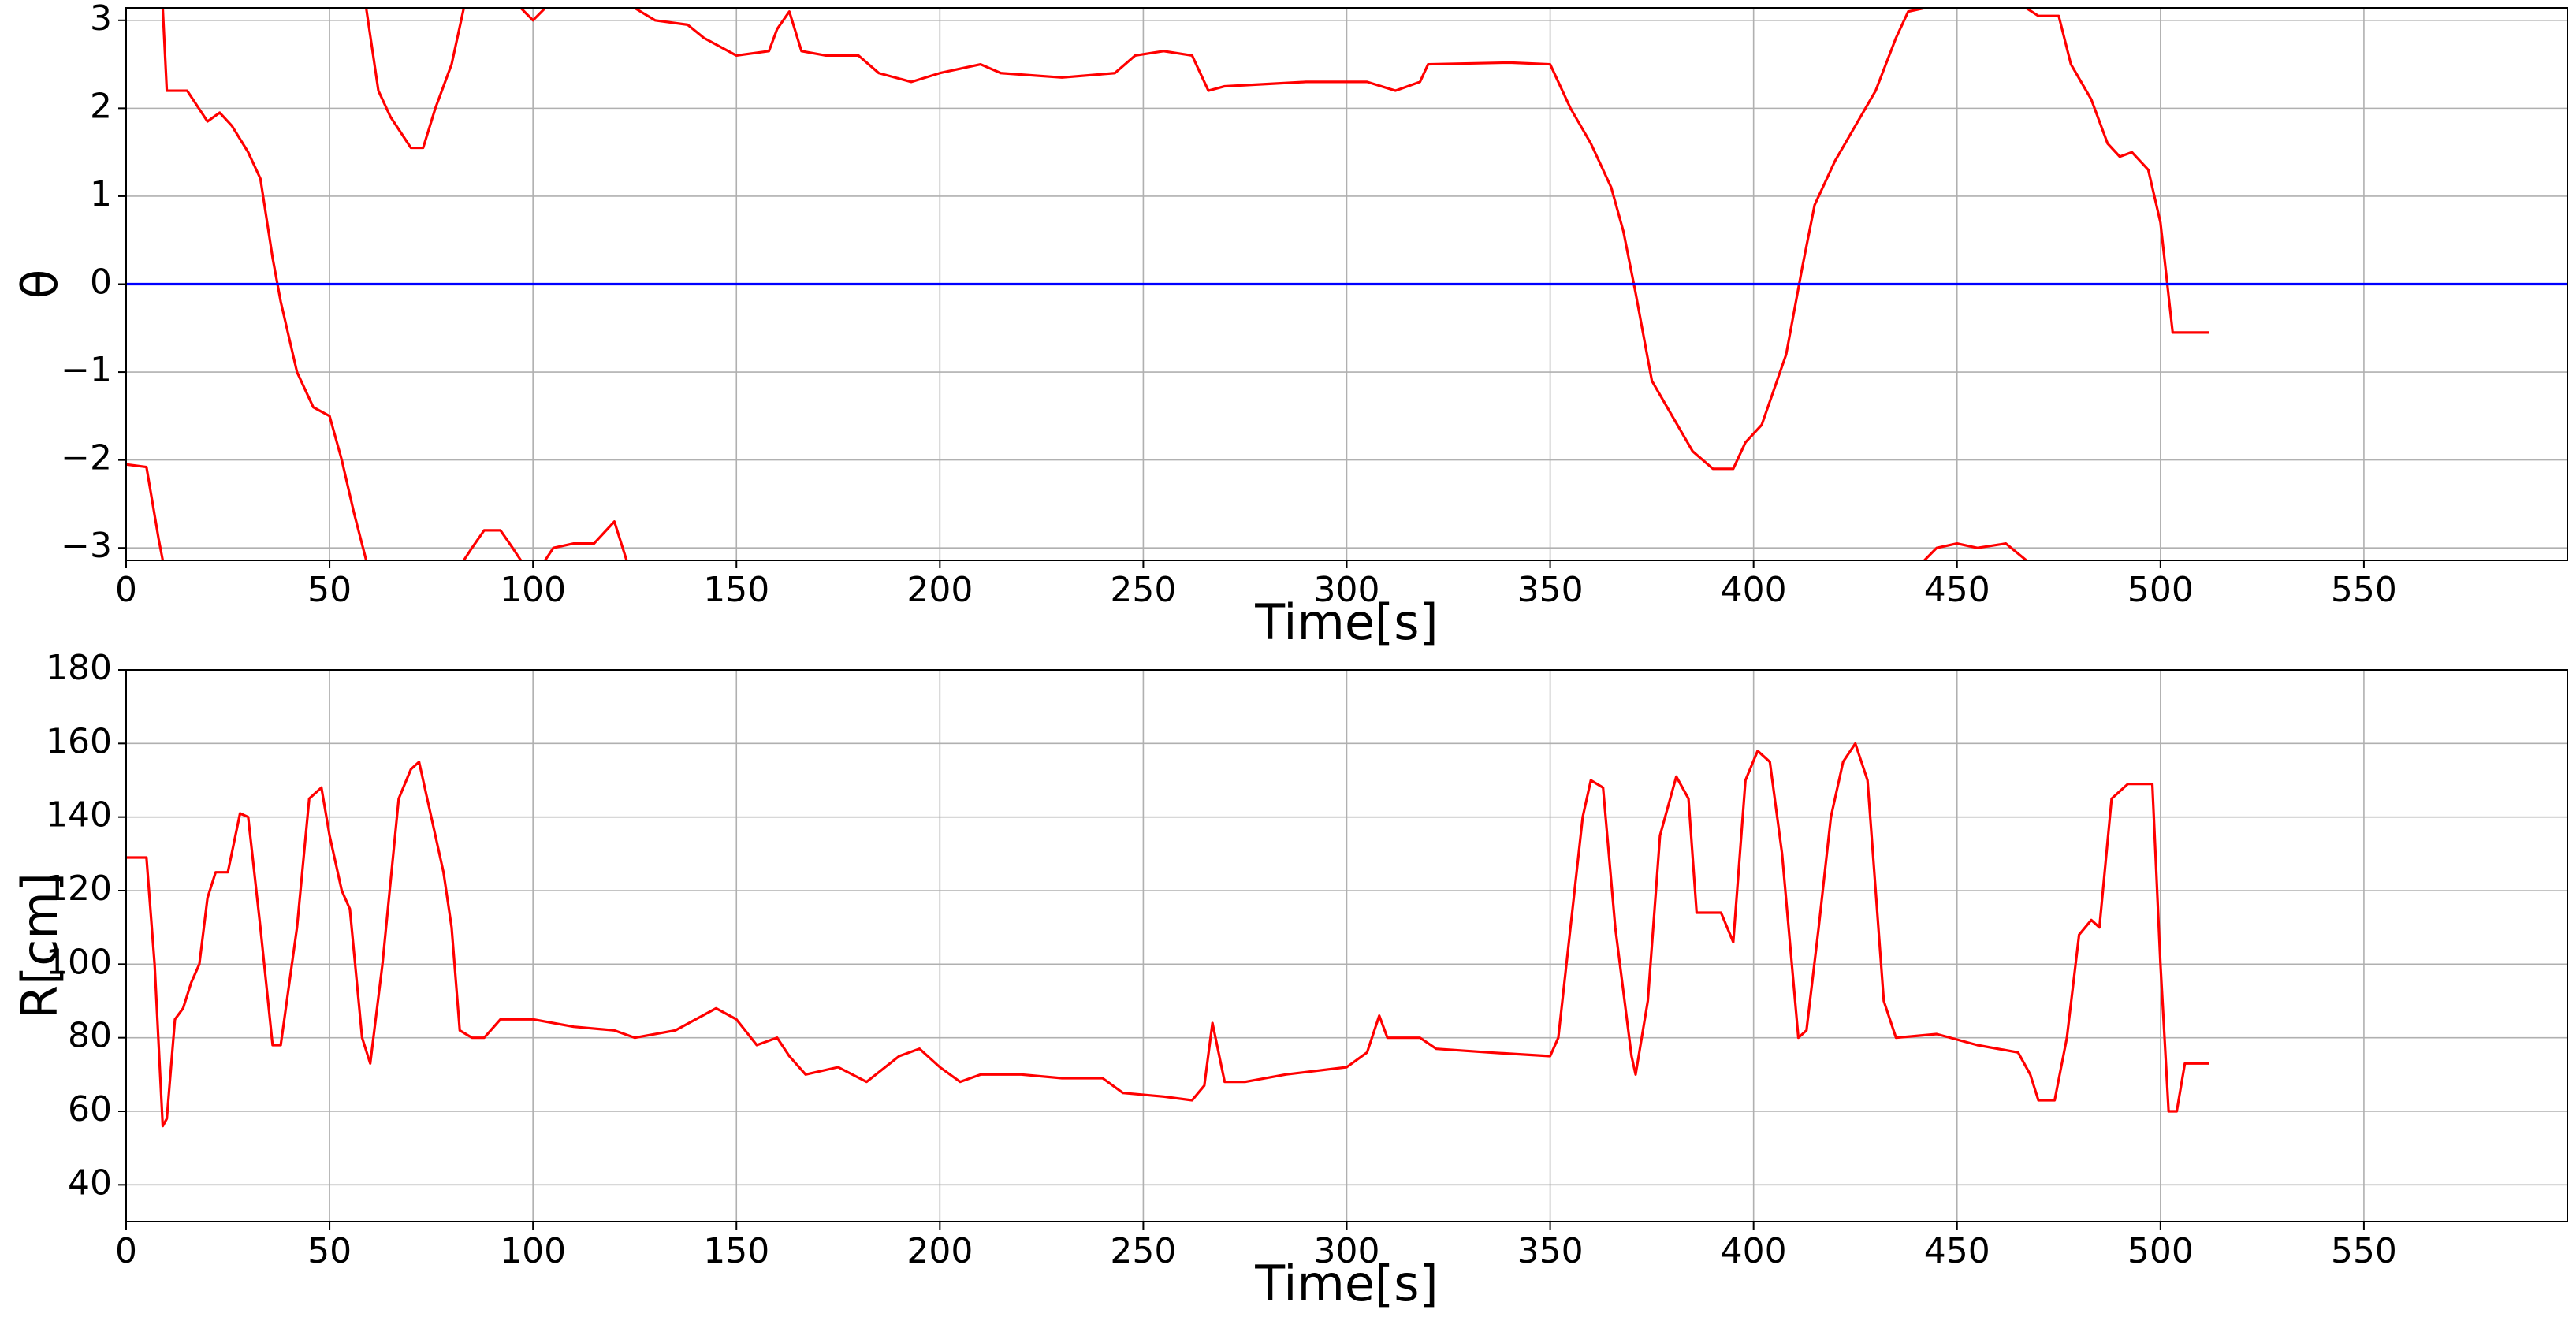 The height and width of the screenshot is (1317, 2576). I want to click on y-axis-label: θ, so click(40, 284).